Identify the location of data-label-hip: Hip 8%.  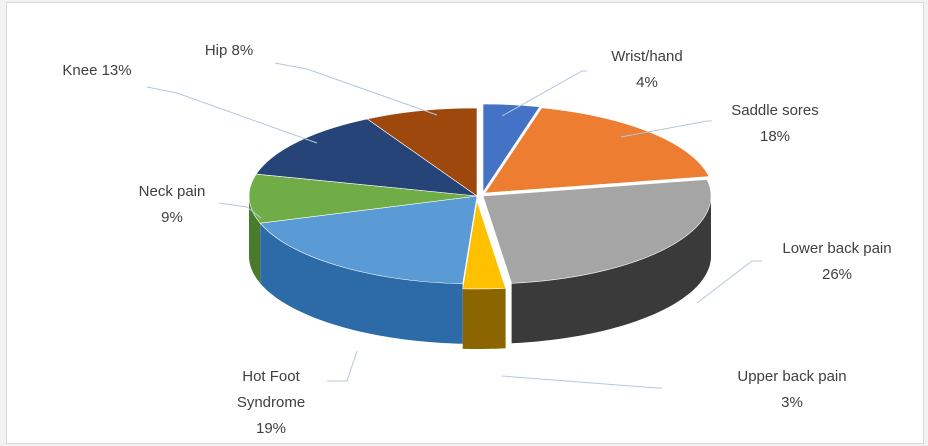
(229, 50).